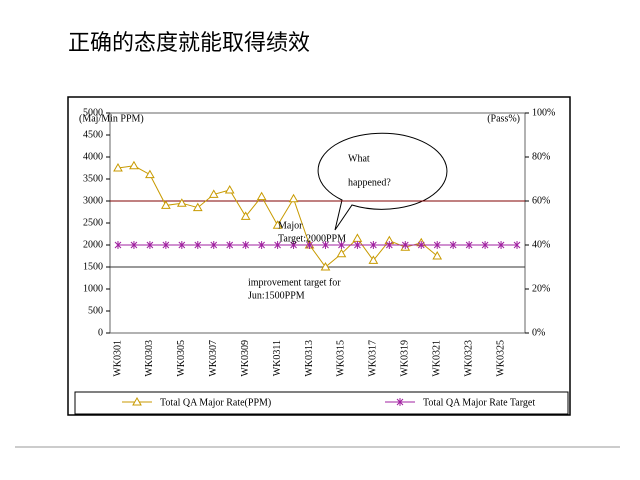  What do you see at coordinates (294, 282) in the screenshot?
I see `annotation: improvement target for` at bounding box center [294, 282].